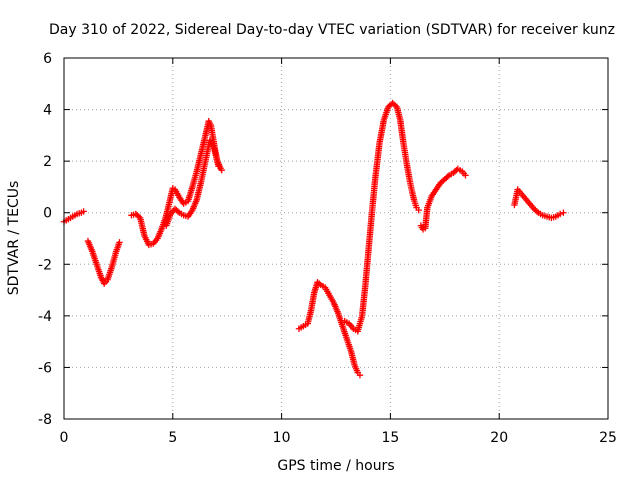 Image resolution: width=640 pixels, height=480 pixels. I want to click on x-tick-label: 15, so click(390, 438).